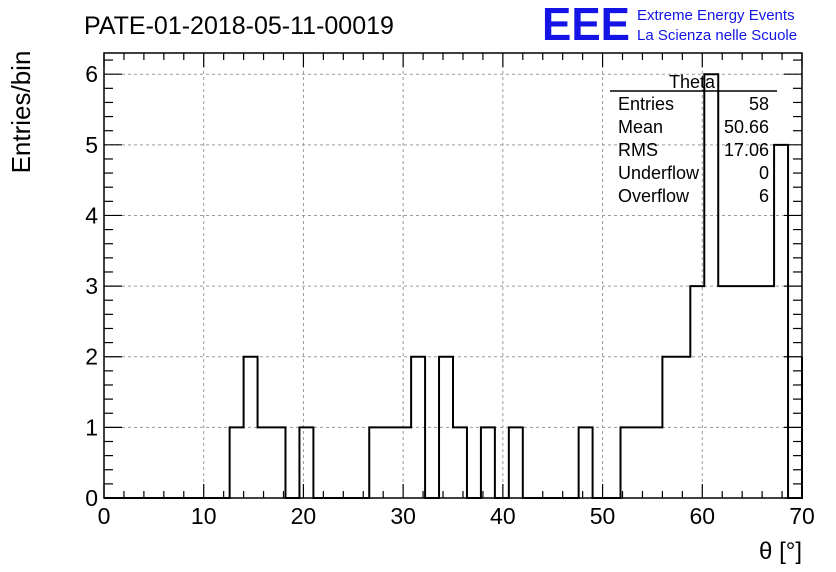  I want to click on x-tick-labels: 0 10 20 30 40 50 60 70, so click(456, 516).